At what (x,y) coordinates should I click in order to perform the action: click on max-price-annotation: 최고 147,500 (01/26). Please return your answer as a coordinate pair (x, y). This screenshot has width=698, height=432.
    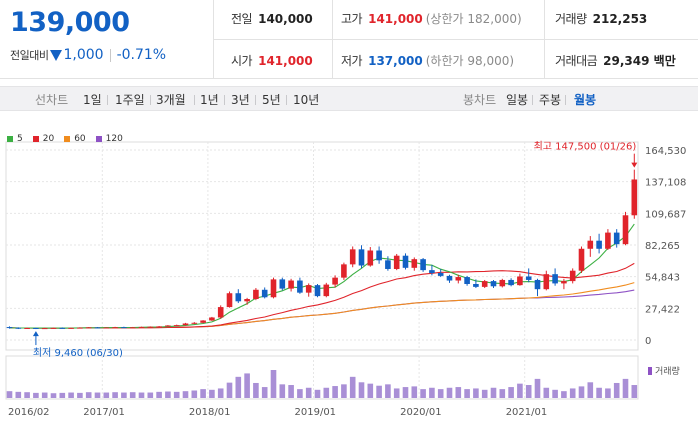
    Looking at the image, I should click on (585, 147).